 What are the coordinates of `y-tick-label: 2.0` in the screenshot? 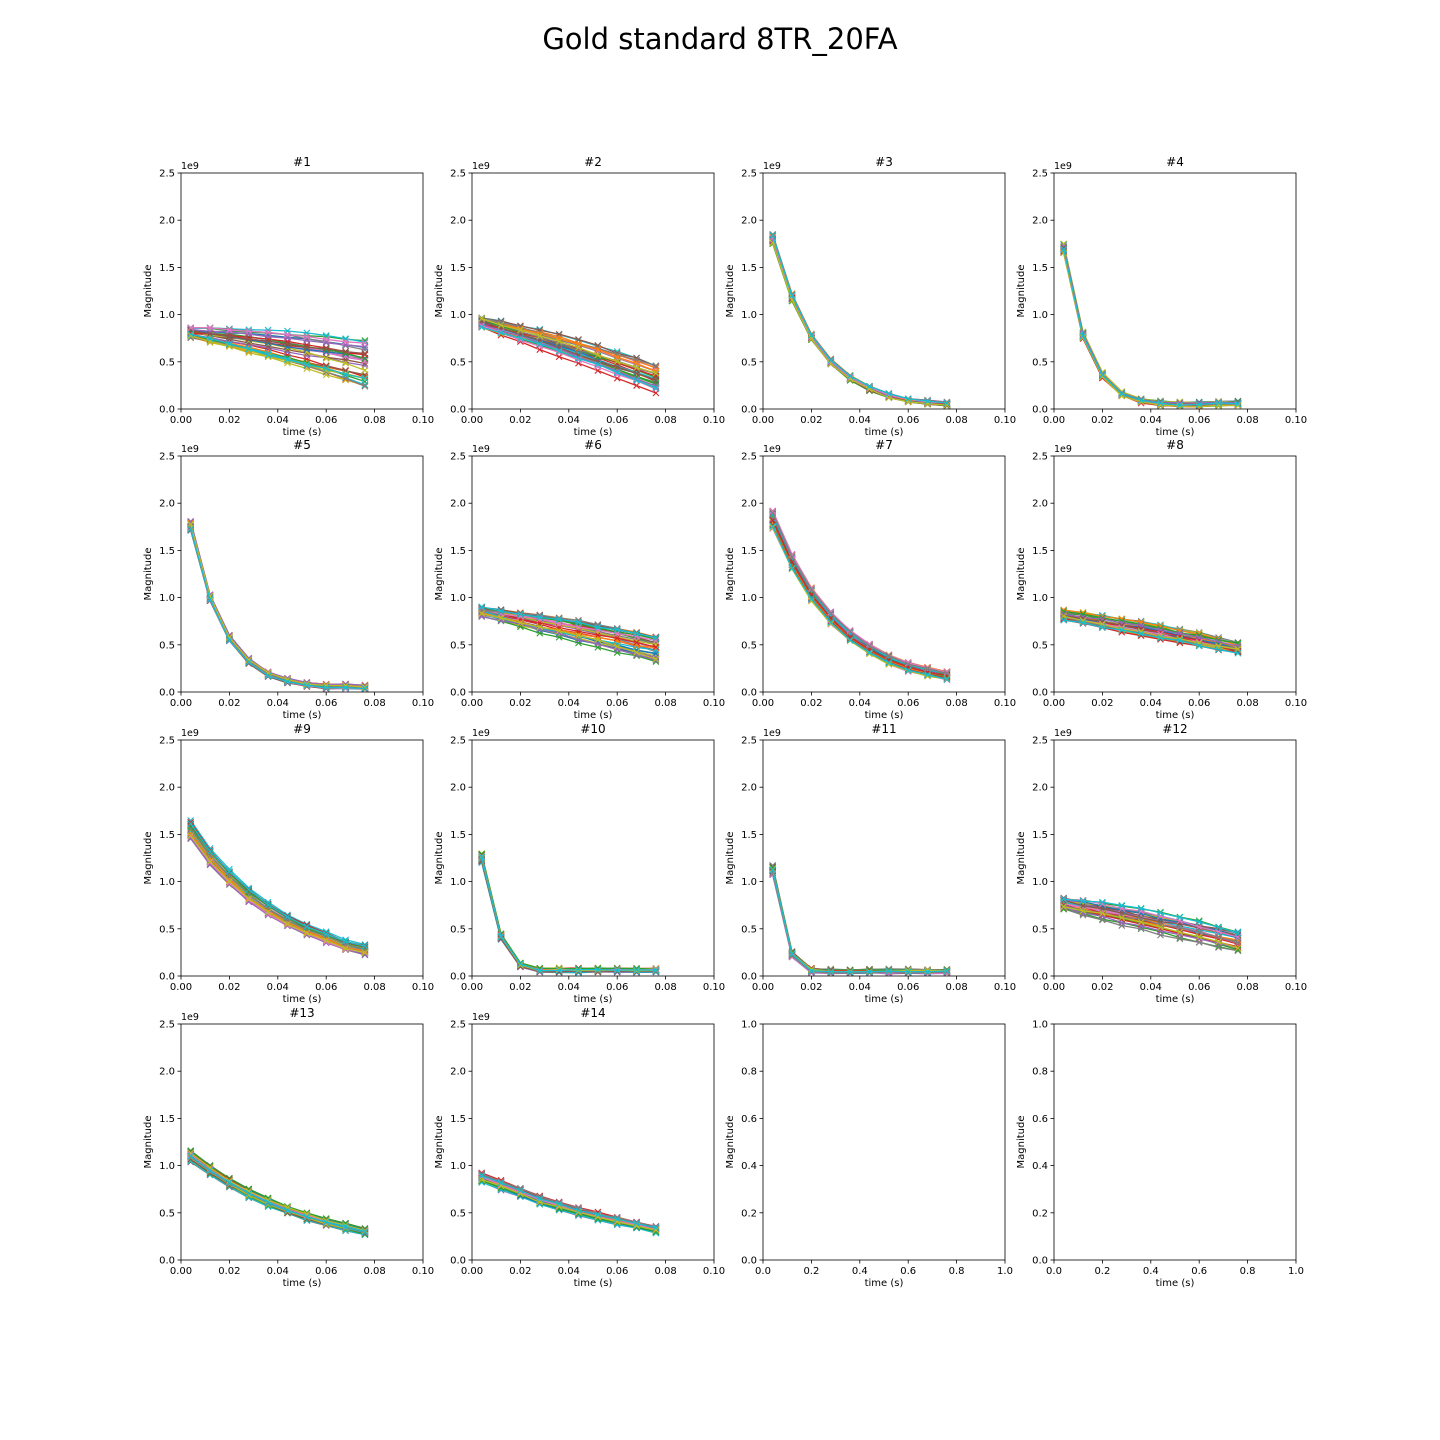 It's located at (749, 504).